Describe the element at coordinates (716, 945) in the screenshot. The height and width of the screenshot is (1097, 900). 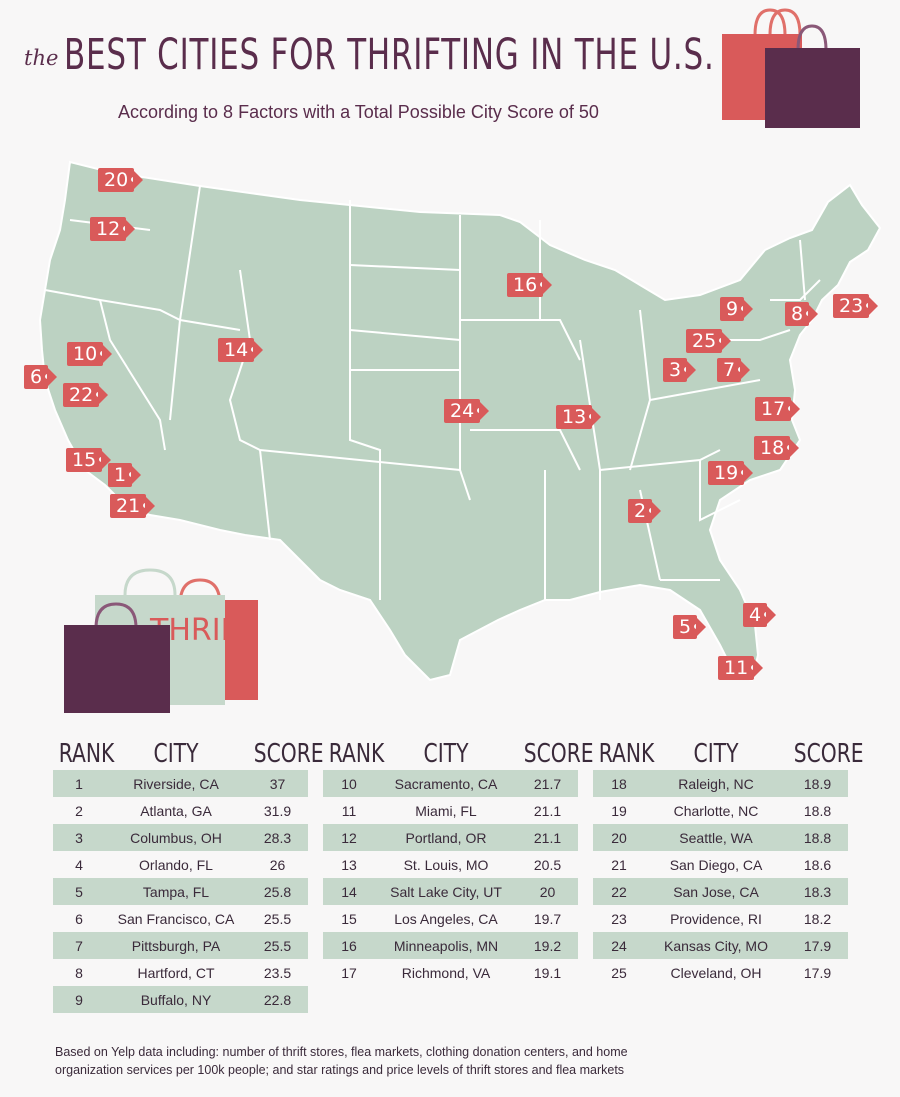
I see `cell-city: Kansas City, MO` at that location.